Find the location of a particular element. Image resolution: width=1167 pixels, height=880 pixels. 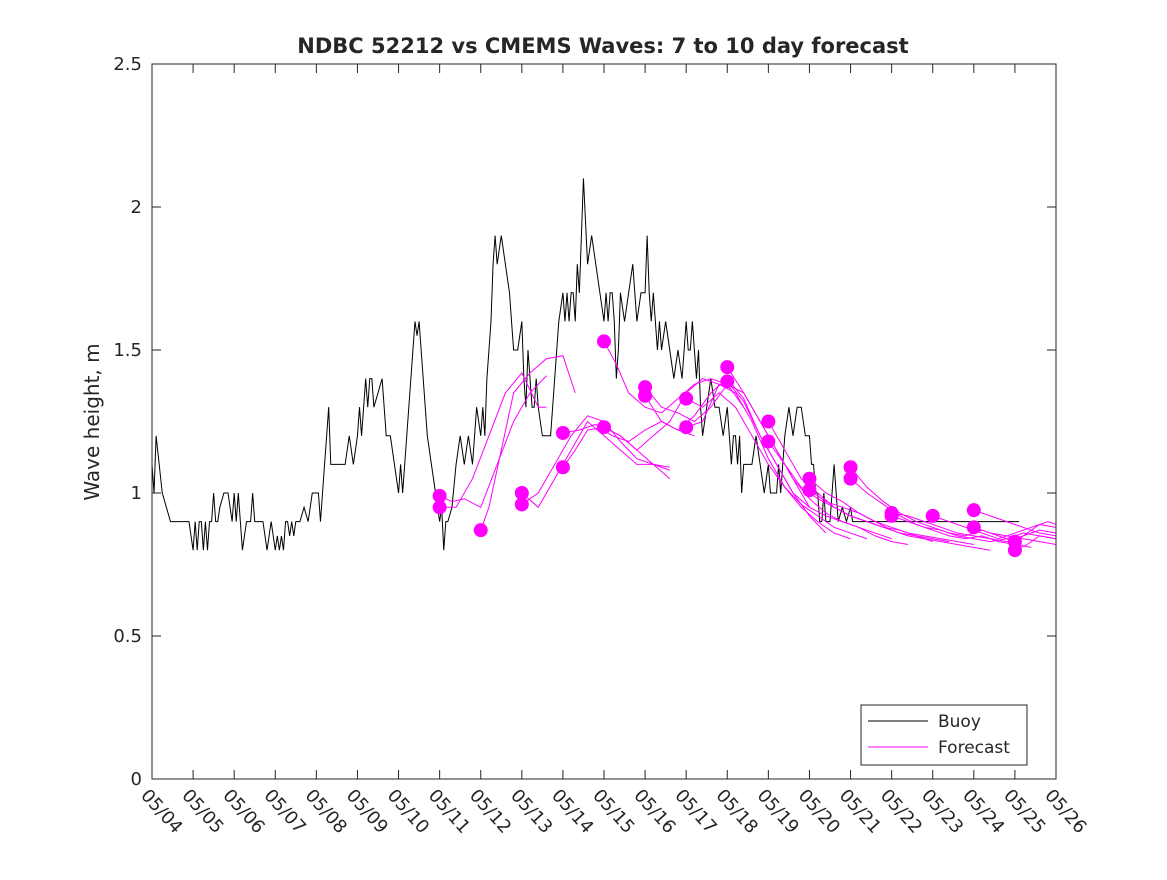

x-tick-label: 05/05 is located at coordinates (202, 811).